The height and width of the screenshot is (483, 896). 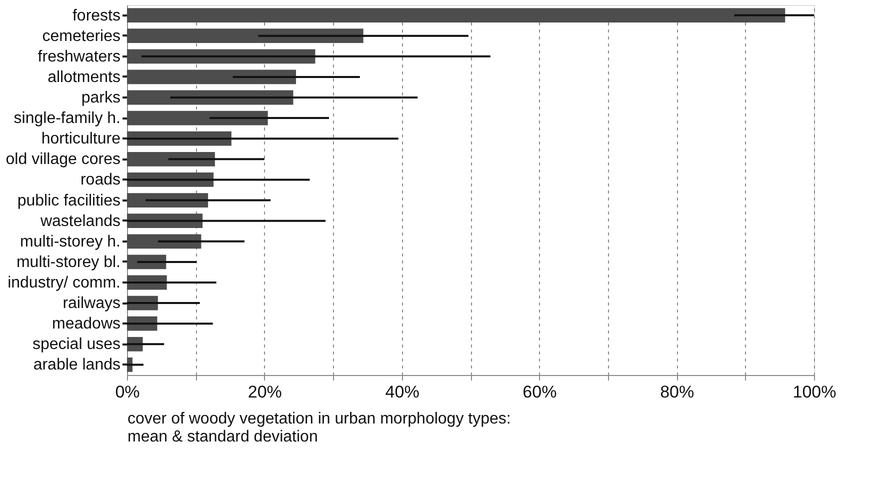 I want to click on y-tick-label: multi-storey bl., so click(x=68, y=262).